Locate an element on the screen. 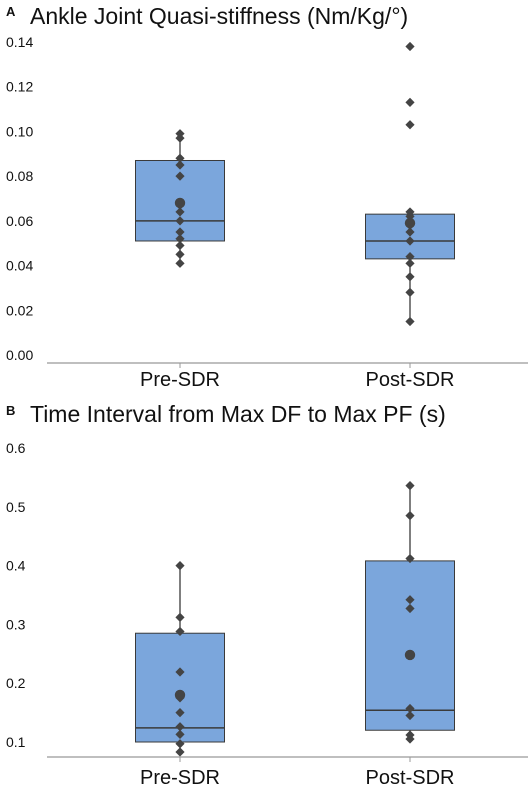 This screenshot has width=532, height=799. panel-a-ytick-label: 0.10 is located at coordinates (19, 131).